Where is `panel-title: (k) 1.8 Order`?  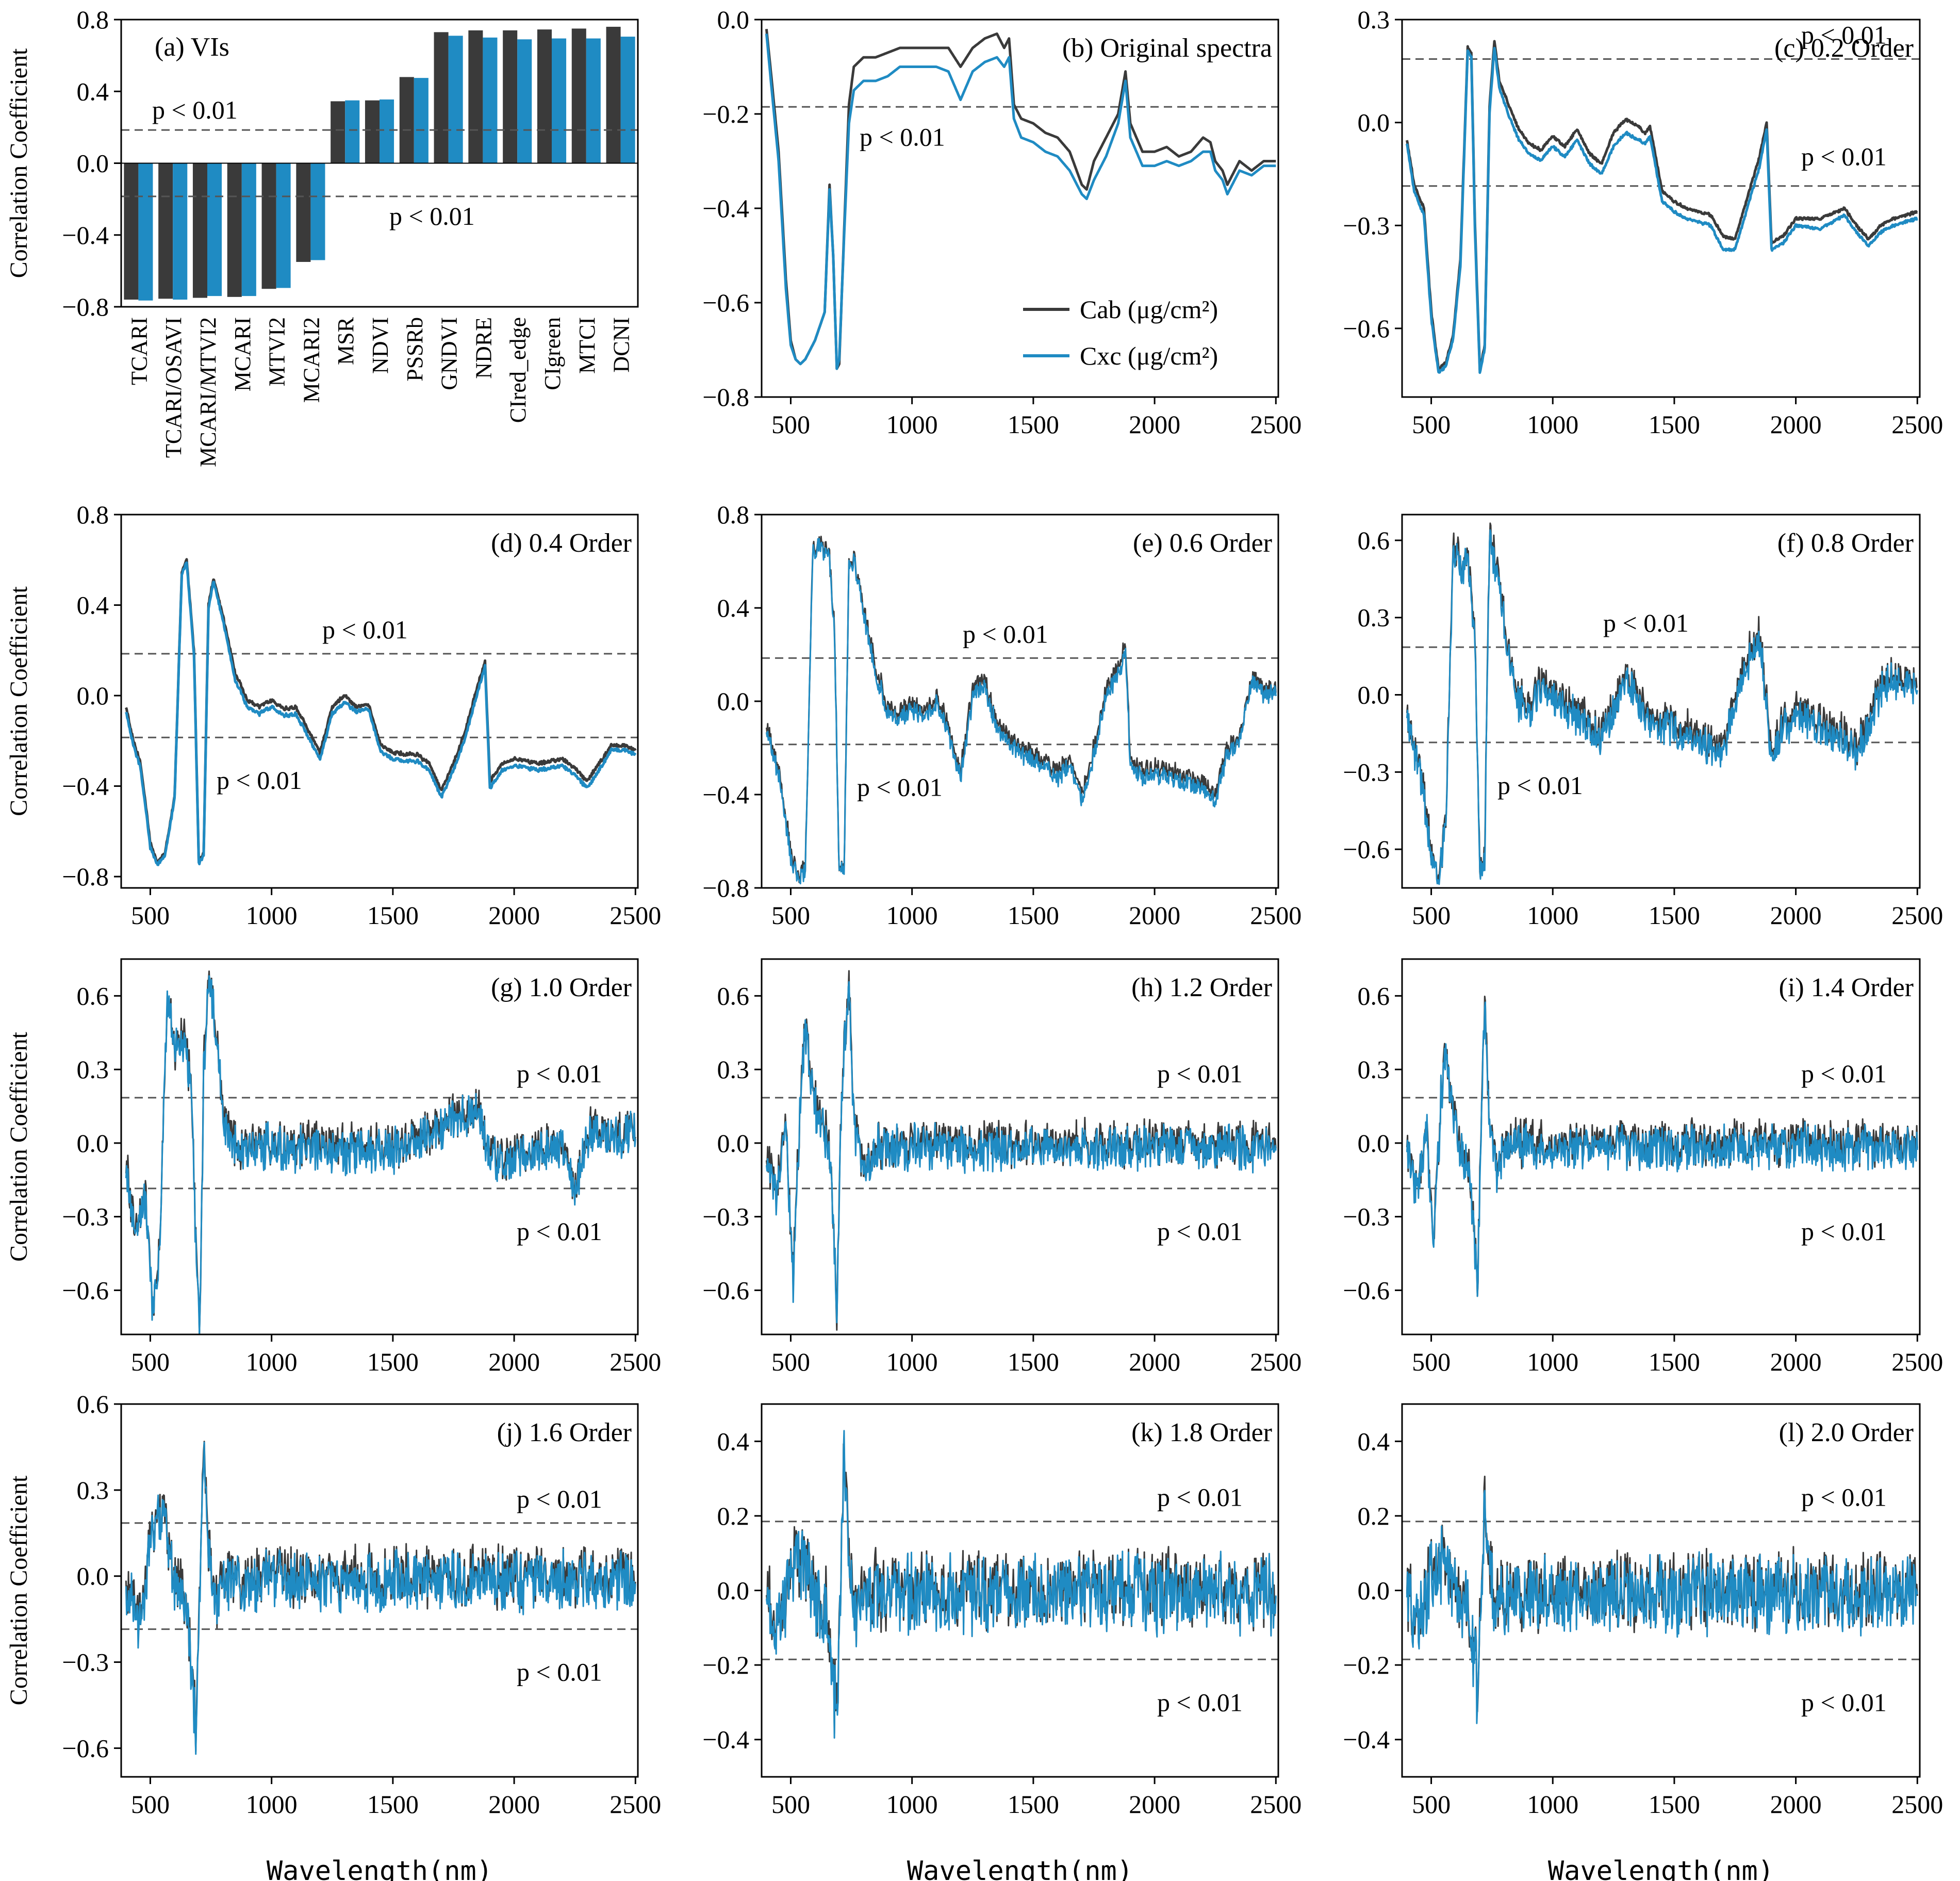
panel-title: (k) 1.8 Order is located at coordinates (1202, 1433).